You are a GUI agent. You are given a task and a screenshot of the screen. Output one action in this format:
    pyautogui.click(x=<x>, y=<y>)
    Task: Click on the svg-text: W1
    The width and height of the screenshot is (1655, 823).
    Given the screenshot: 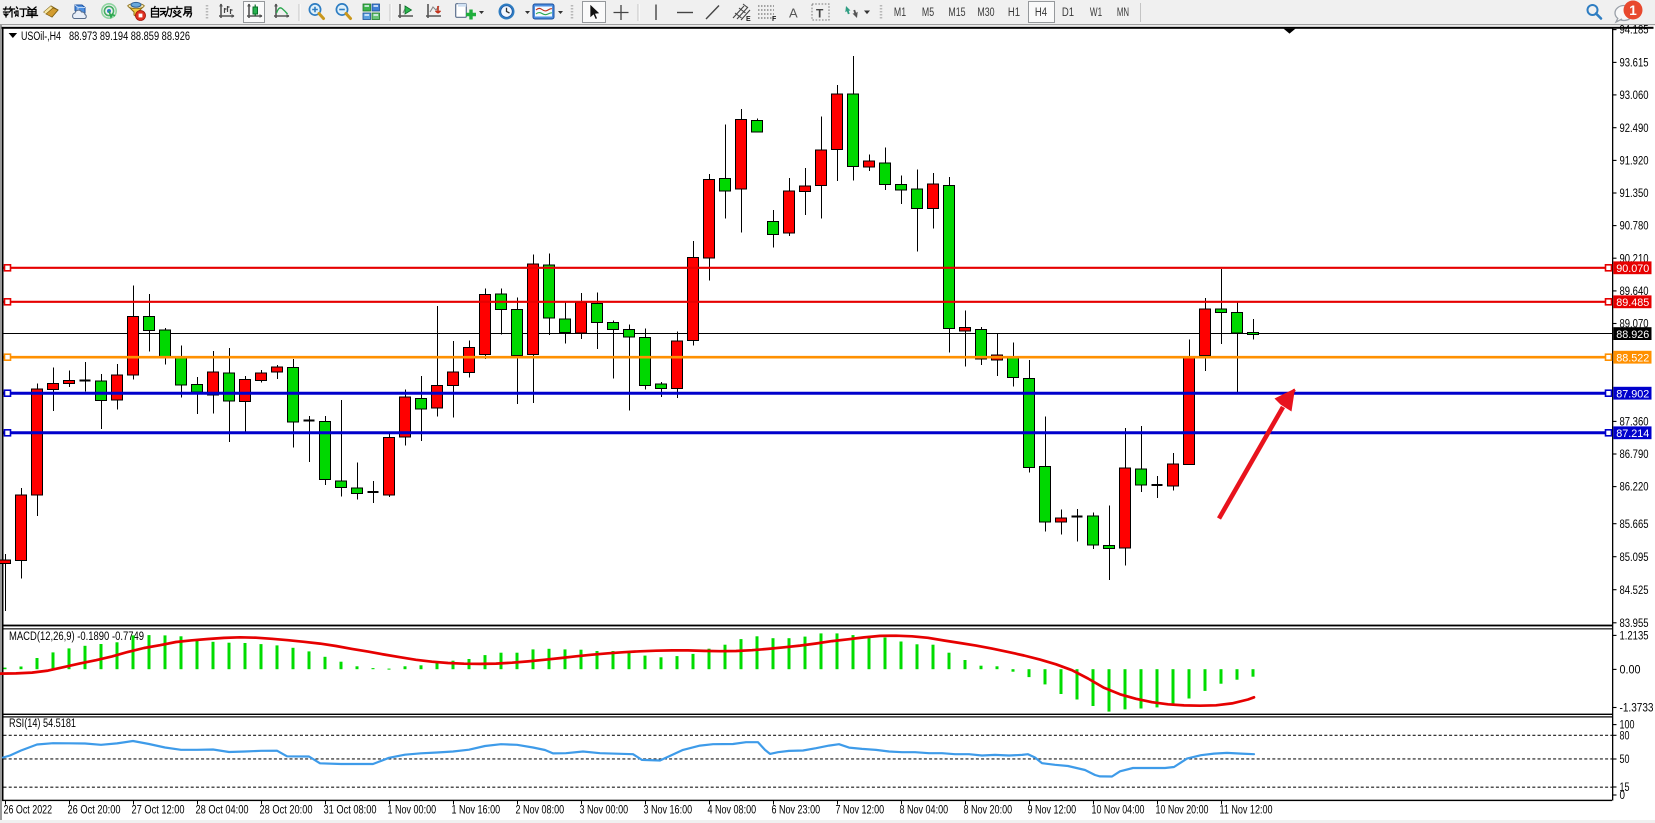 What is the action you would take?
    pyautogui.click(x=1096, y=13)
    